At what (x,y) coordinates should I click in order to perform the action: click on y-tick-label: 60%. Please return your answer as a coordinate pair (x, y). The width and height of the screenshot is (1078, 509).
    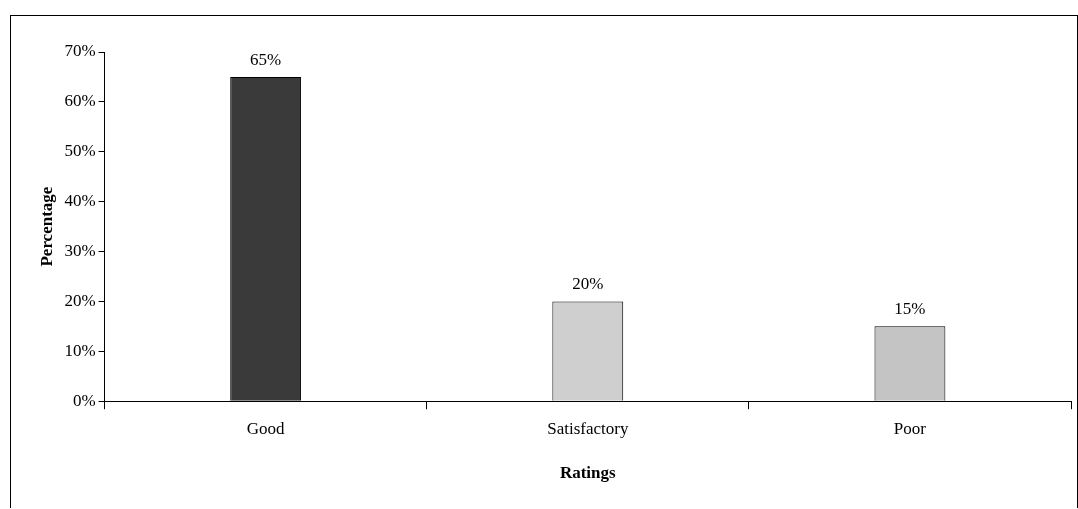
    Looking at the image, I should click on (80, 101).